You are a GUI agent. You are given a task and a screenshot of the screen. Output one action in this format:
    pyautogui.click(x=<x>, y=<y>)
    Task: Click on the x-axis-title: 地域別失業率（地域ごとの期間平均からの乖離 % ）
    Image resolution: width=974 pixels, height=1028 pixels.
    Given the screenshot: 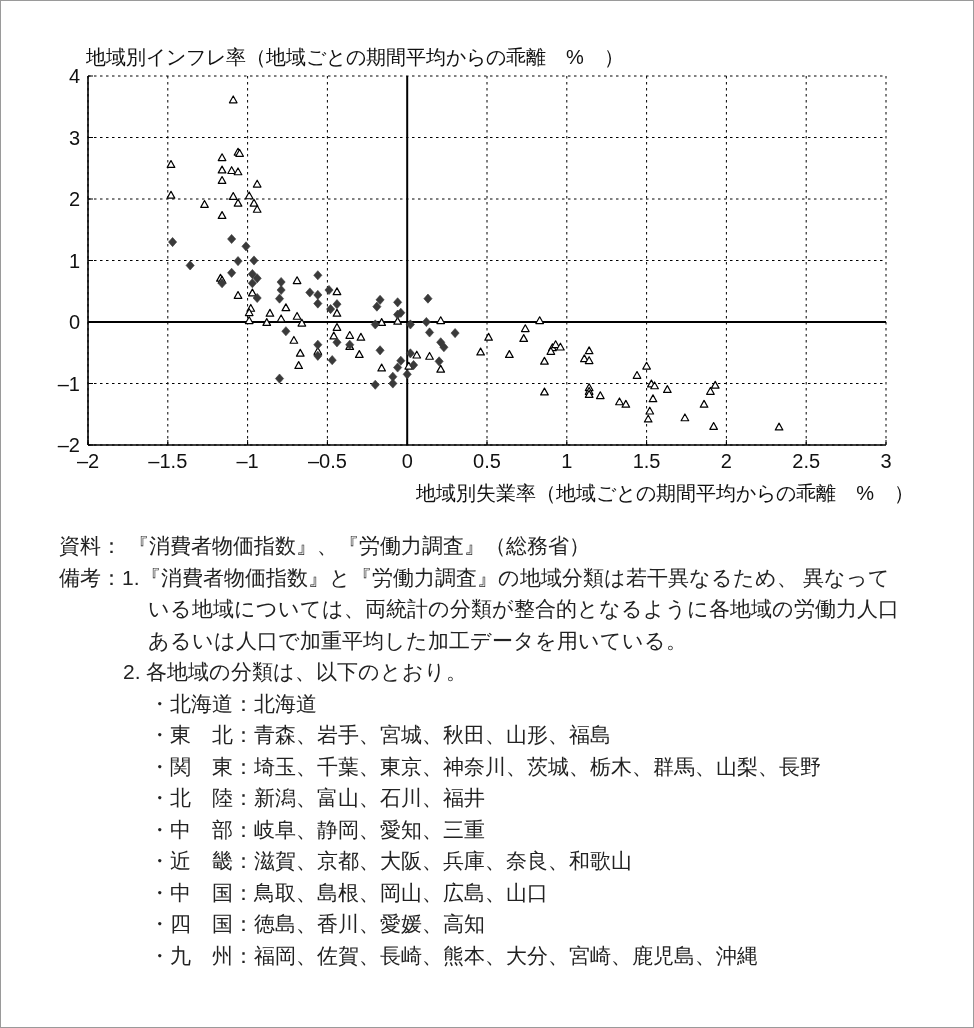 What is the action you would take?
    pyautogui.click(x=664, y=493)
    